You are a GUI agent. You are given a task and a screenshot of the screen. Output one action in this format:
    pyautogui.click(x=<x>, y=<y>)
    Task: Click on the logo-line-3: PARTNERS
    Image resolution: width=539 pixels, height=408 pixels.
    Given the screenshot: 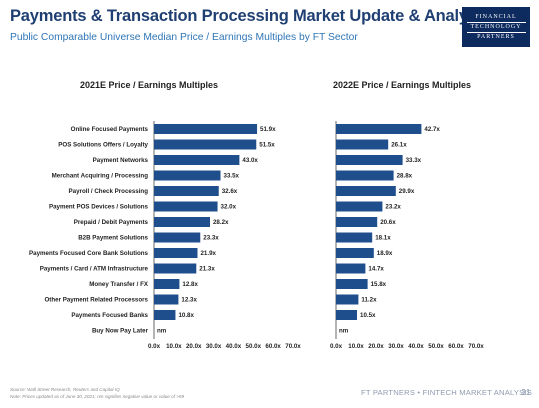 What is the action you would take?
    pyautogui.click(x=496, y=36)
    